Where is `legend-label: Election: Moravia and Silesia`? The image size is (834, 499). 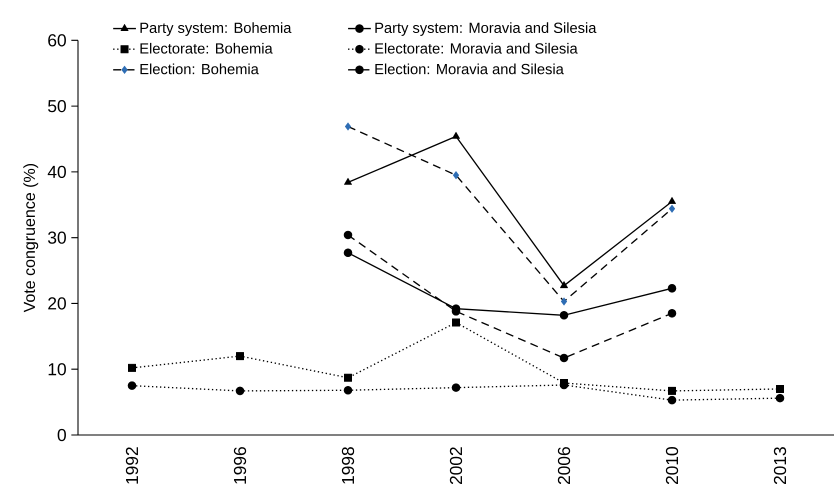
legend-label: Election: Moravia and Silesia is located at coordinates (469, 69).